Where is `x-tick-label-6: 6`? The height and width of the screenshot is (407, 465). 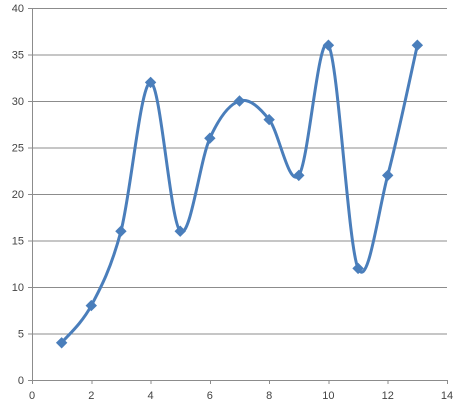
x-tick-label-6: 6 is located at coordinates (210, 396).